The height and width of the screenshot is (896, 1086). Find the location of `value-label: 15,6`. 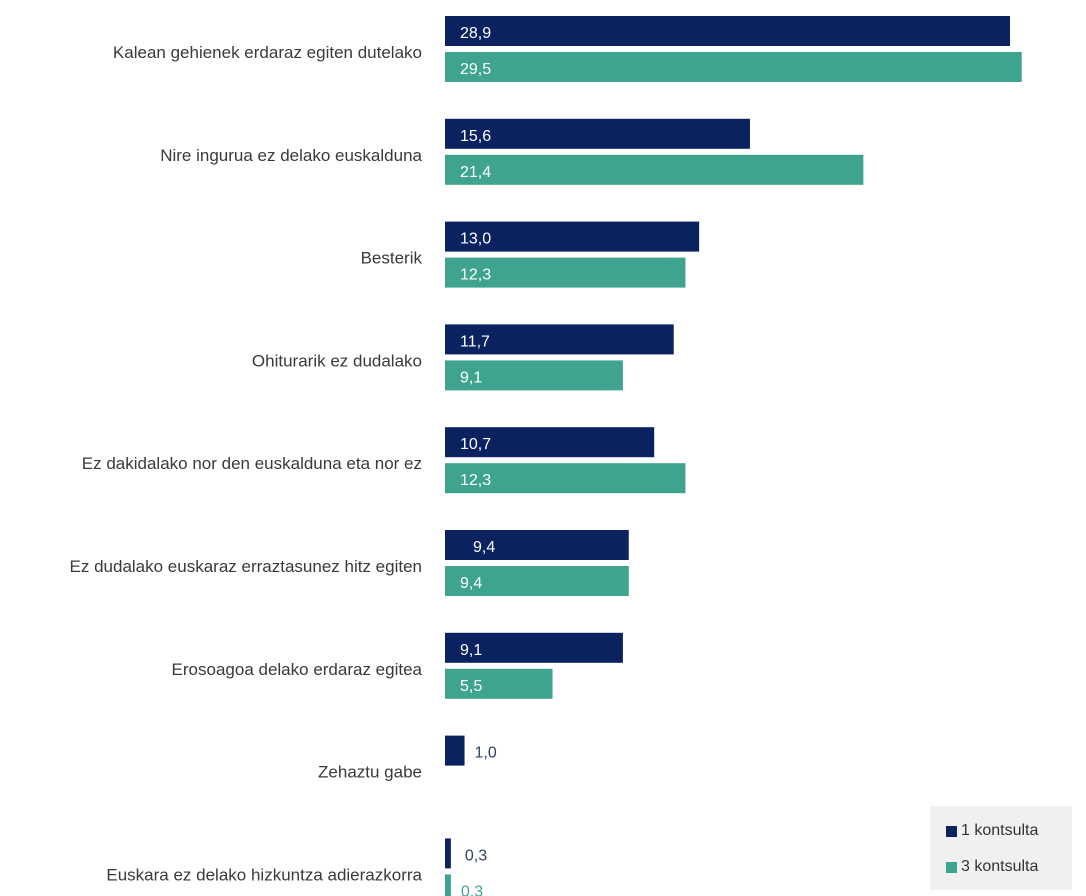

value-label: 15,6 is located at coordinates (475, 136).